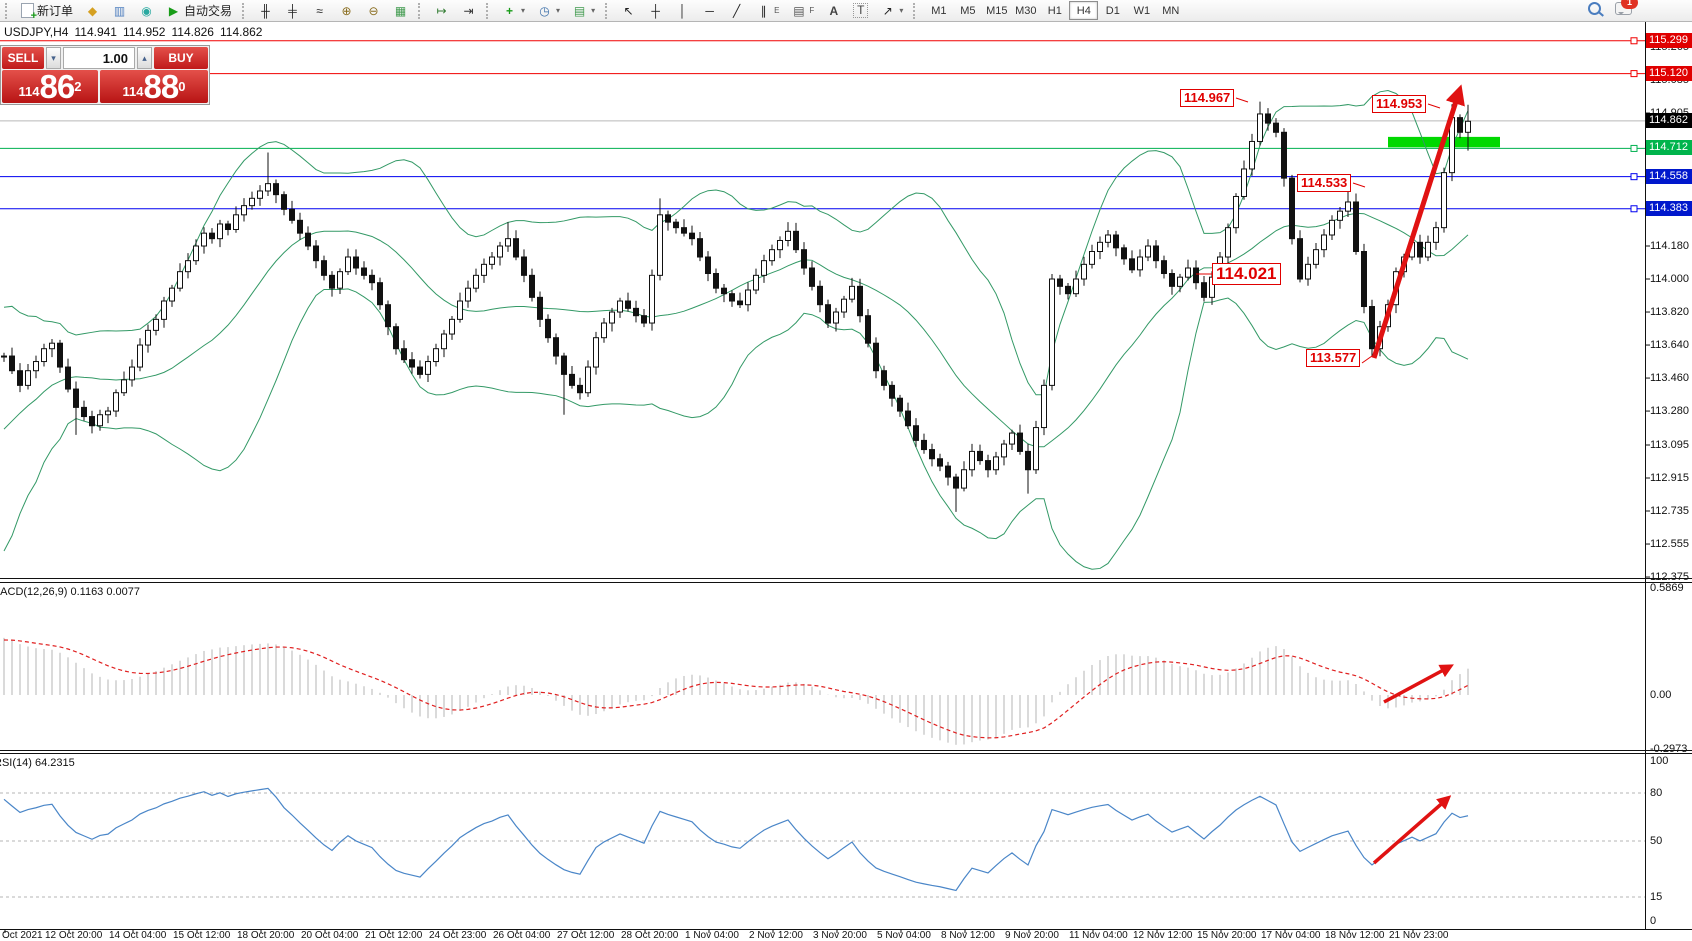  Describe the element at coordinates (119, 10) in the screenshot. I see `market-watch-button: ▥` at that location.